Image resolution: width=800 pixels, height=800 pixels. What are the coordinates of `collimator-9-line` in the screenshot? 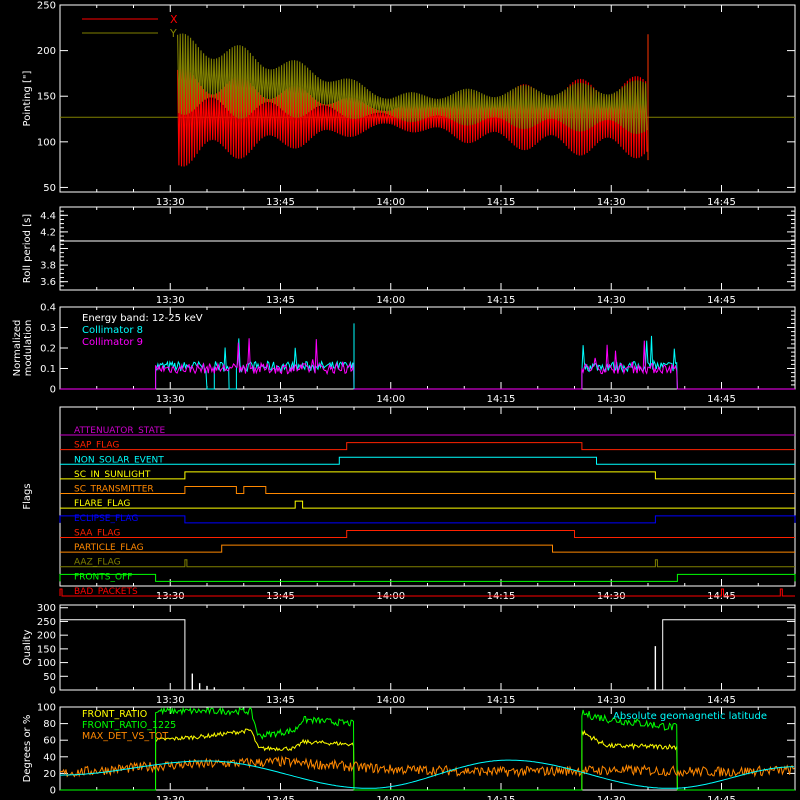 It's located at (427, 364).